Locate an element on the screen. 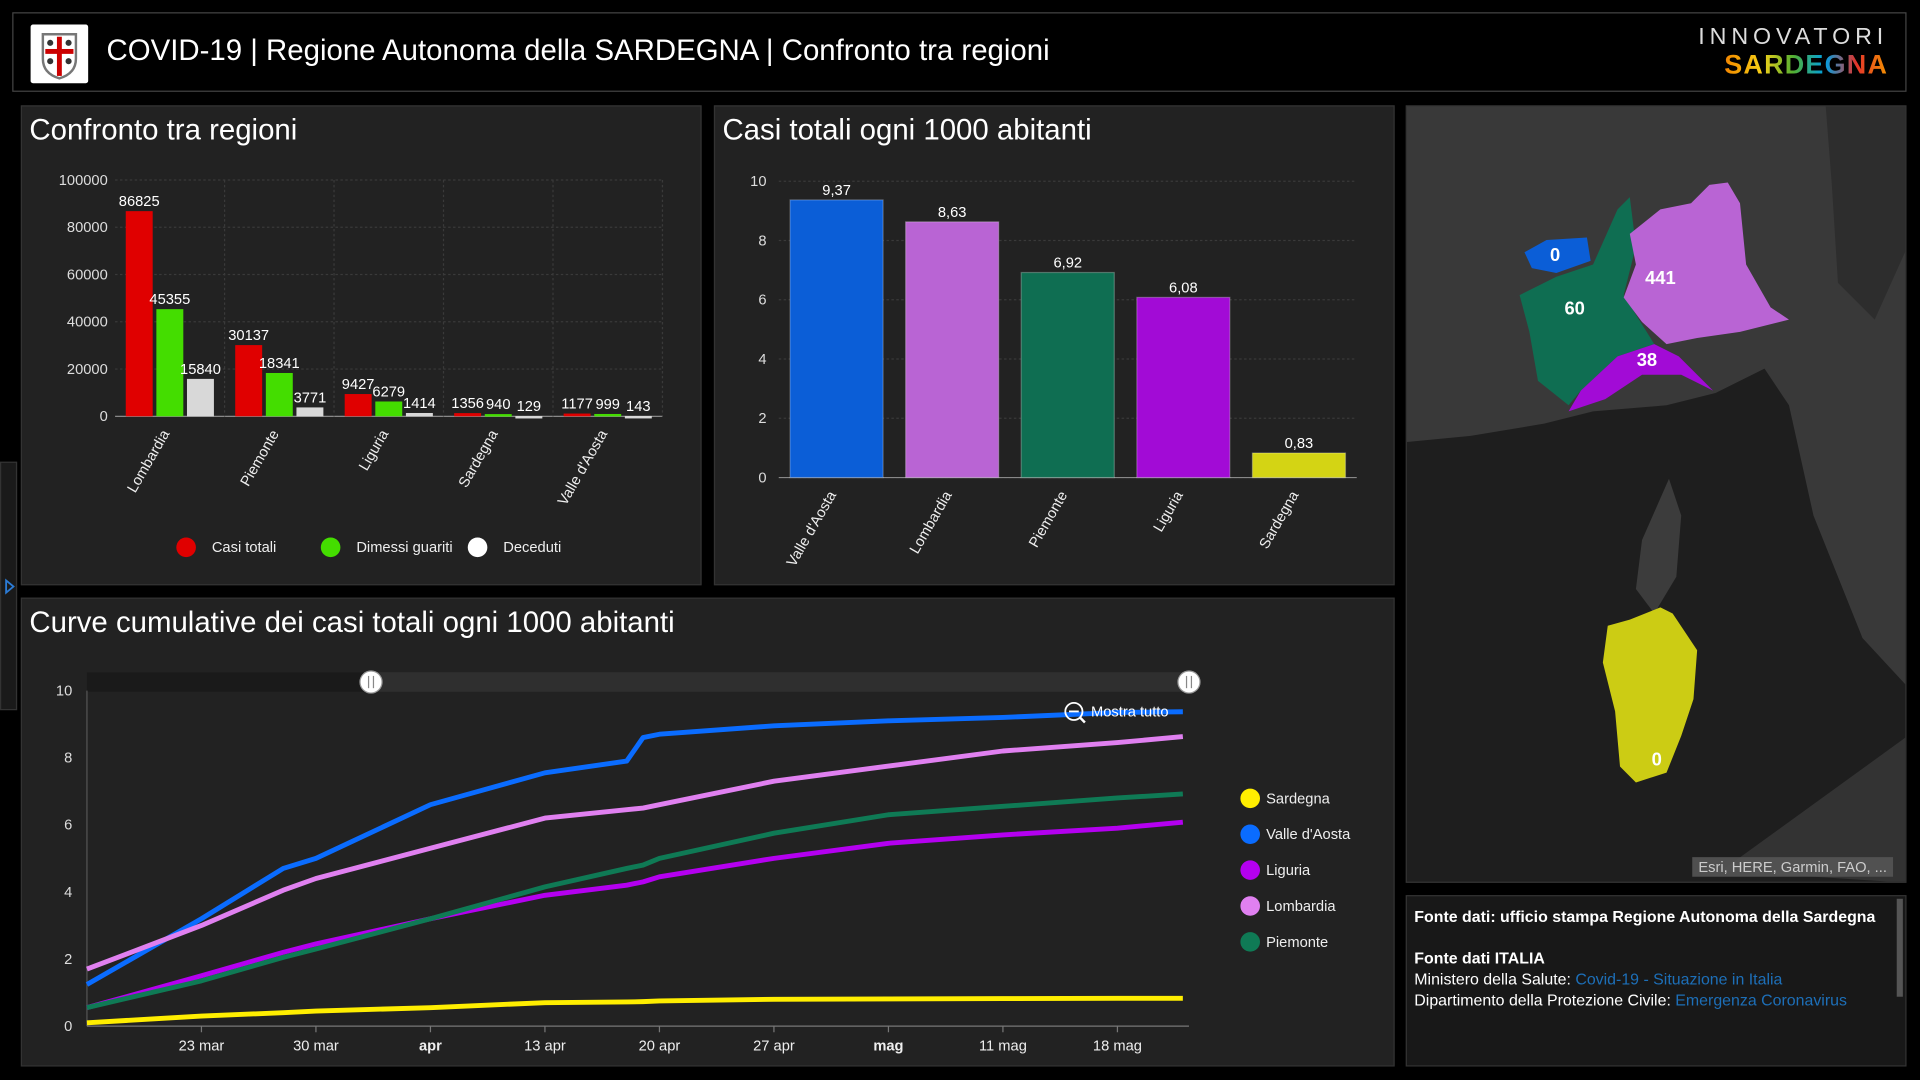 Image resolution: width=1920 pixels, height=1080 pixels. data-label: 9427 is located at coordinates (358, 385).